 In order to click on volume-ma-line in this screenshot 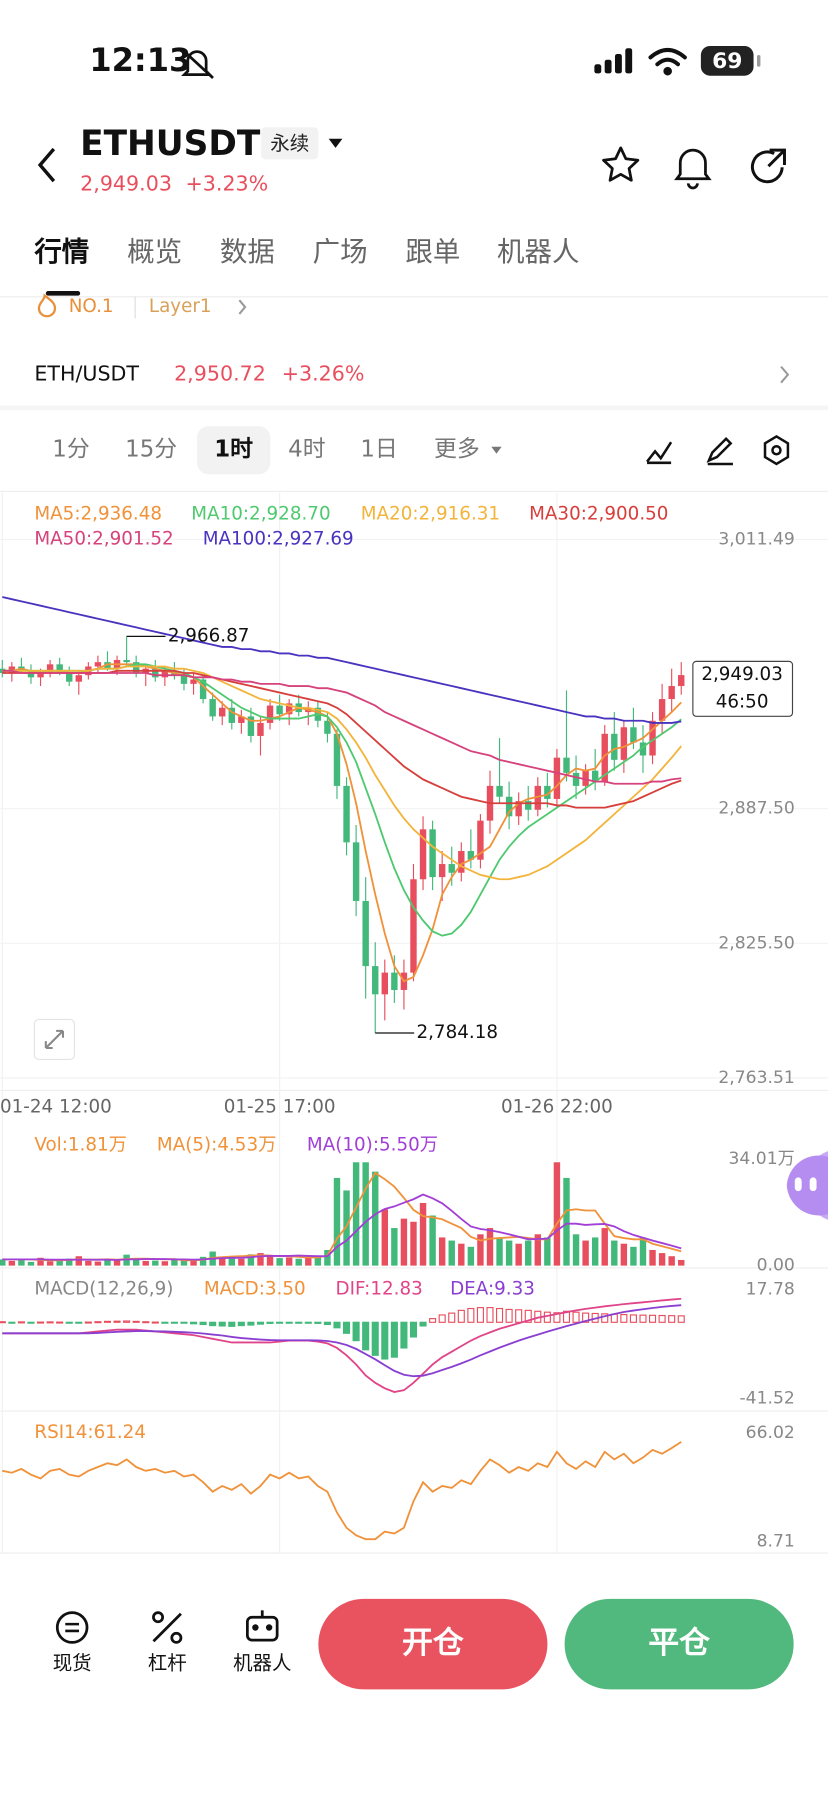, I will do `click(342, 1227)`.